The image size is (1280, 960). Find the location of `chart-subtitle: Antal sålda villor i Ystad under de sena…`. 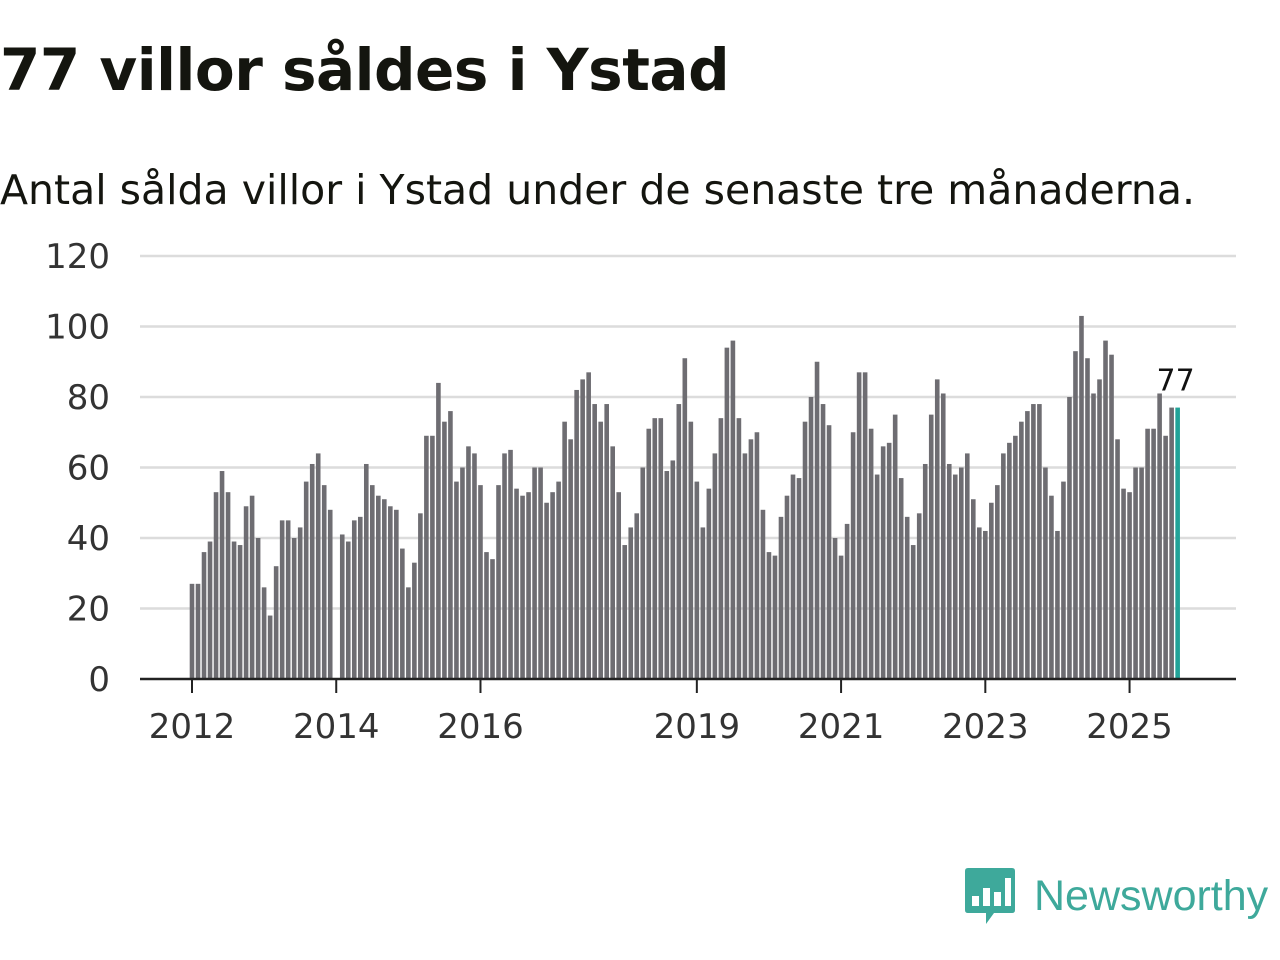

chart-subtitle: Antal sålda villor i Ystad under de sena… is located at coordinates (597, 190).